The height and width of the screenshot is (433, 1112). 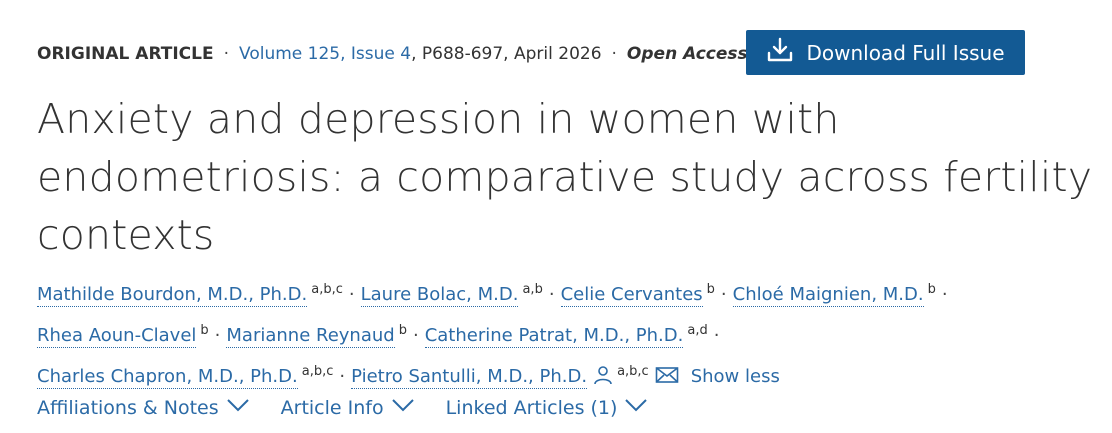 I want to click on article-type: ORIGINAL ARTICLE, so click(x=125, y=54).